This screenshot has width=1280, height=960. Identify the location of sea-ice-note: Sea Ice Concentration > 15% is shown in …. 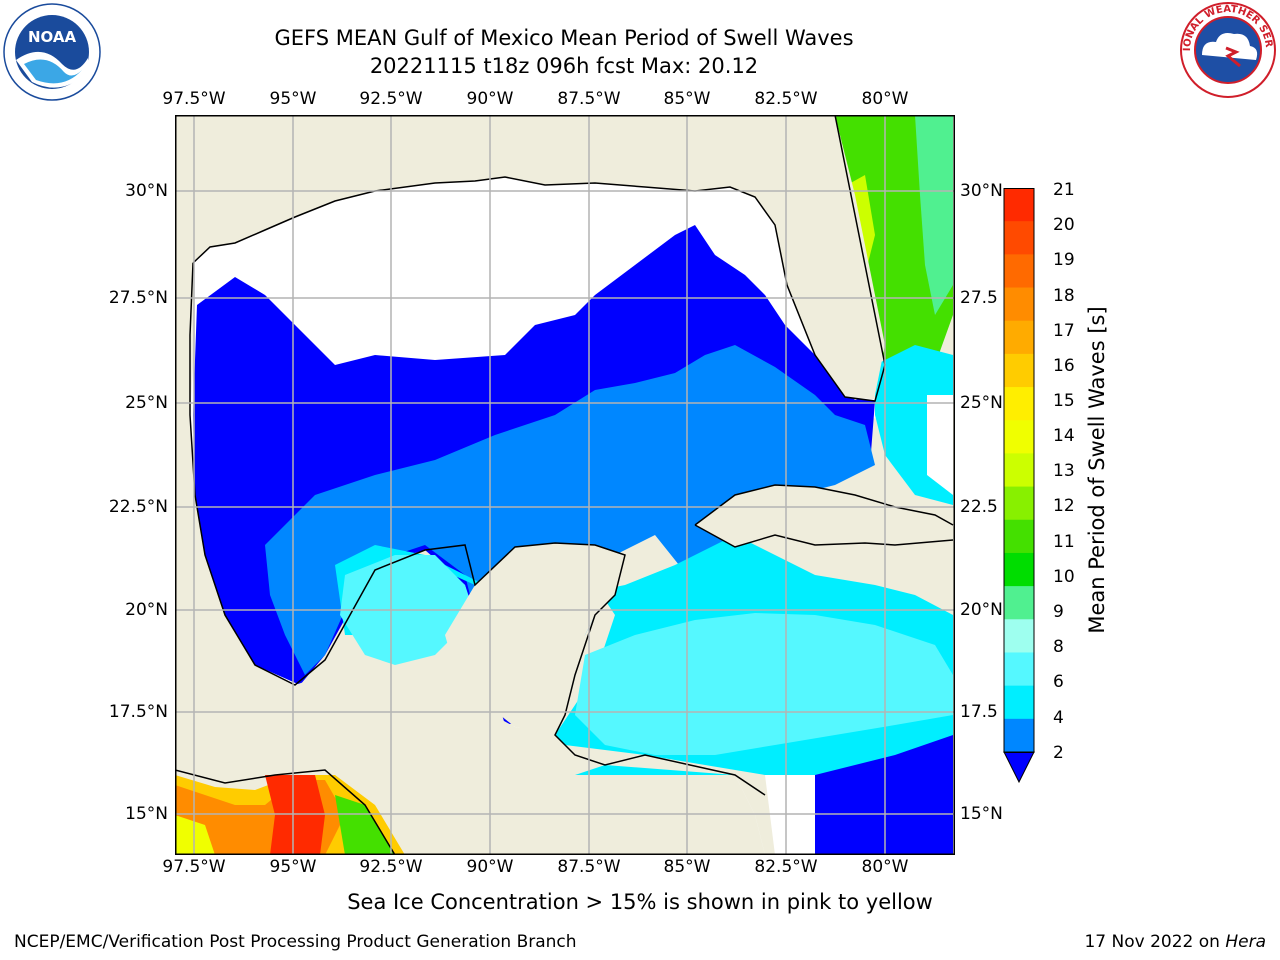
(640, 902).